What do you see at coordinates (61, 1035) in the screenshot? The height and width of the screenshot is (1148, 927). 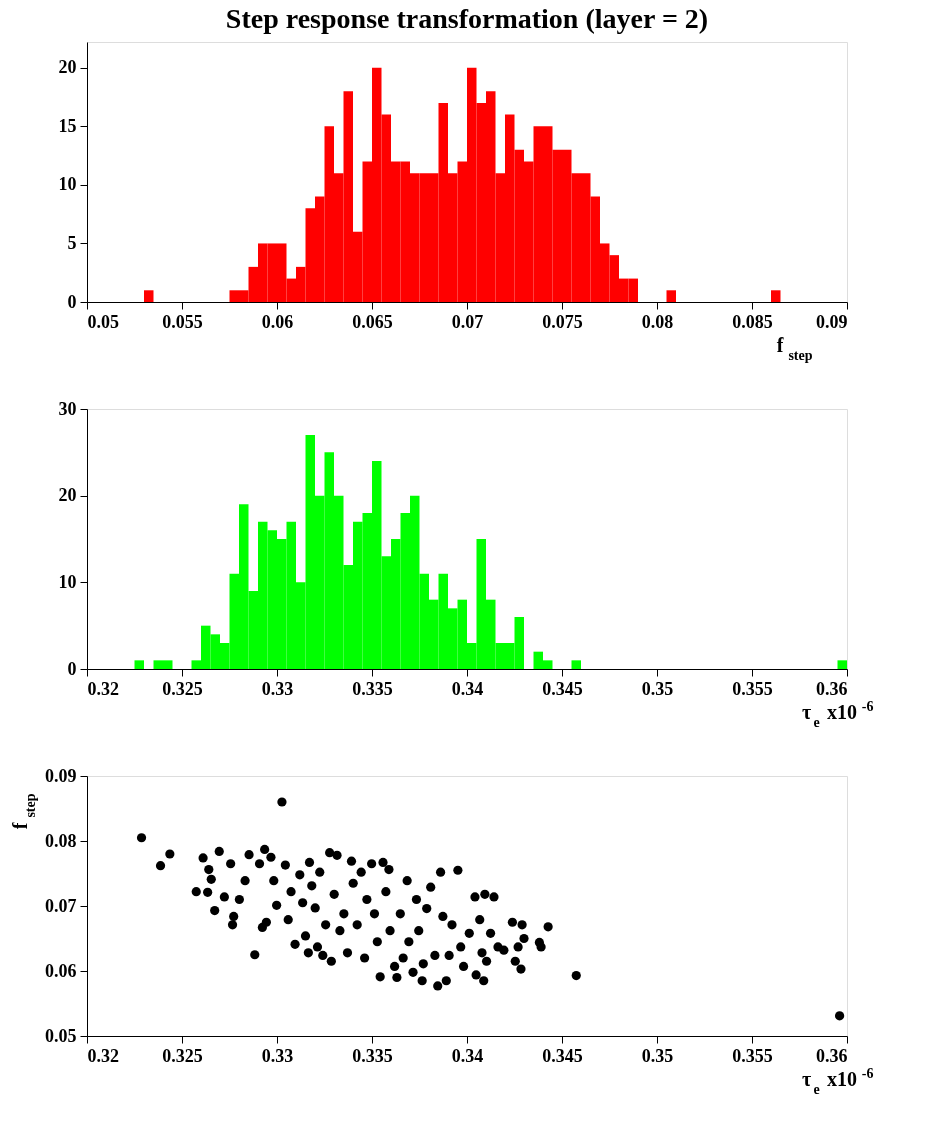 I see `y-tick-label: 0.05` at bounding box center [61, 1035].